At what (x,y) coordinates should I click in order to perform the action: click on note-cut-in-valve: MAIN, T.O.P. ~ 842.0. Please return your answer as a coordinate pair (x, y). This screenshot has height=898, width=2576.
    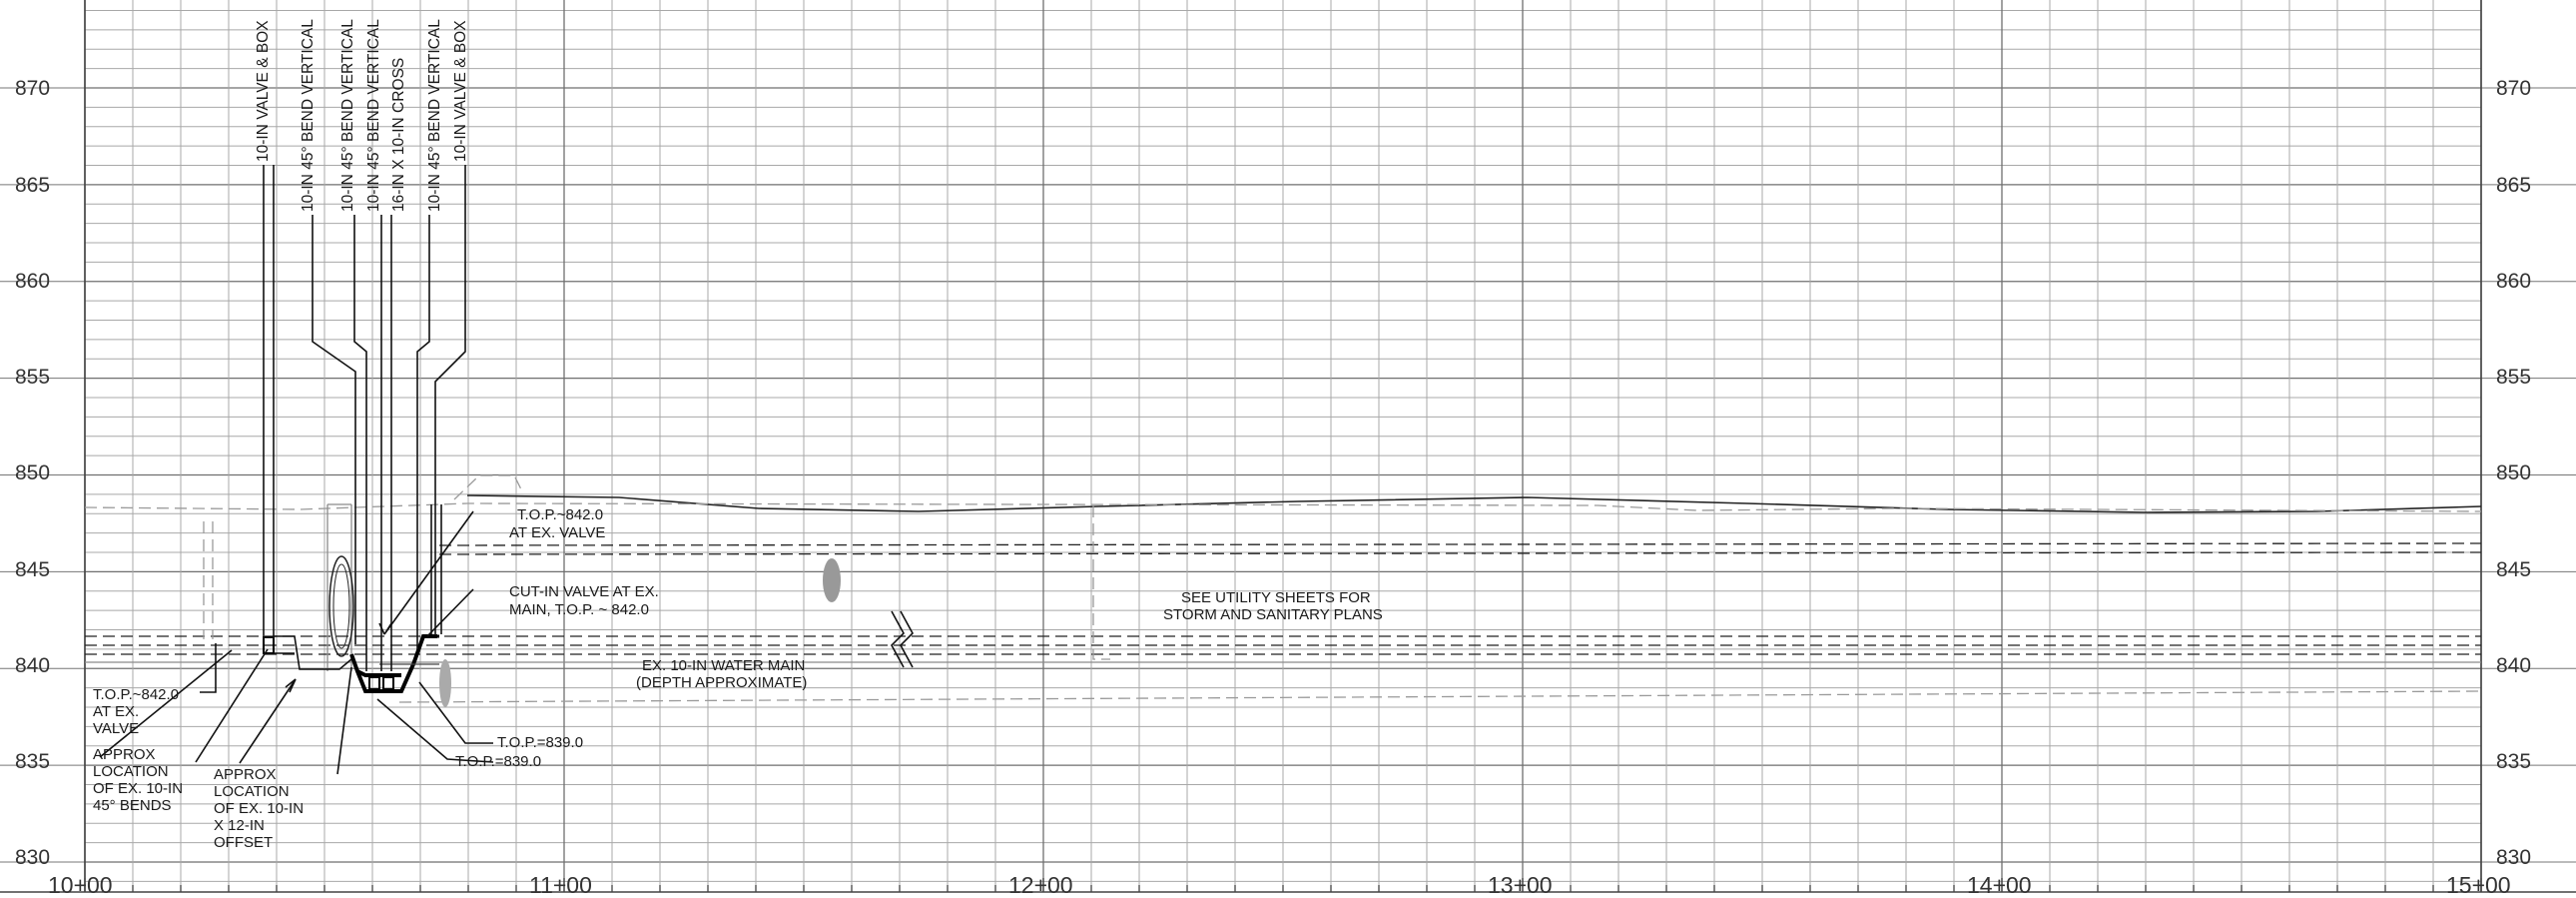
    Looking at the image, I should click on (579, 609).